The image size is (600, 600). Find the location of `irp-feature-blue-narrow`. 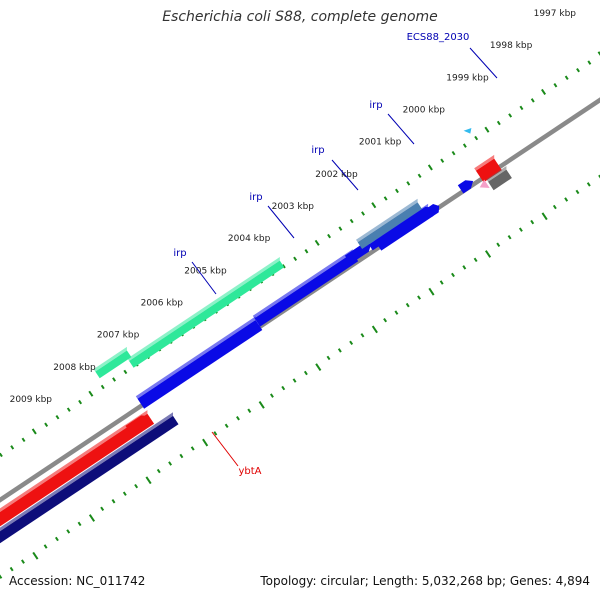

irp-feature-blue-narrow is located at coordinates (399, 228).